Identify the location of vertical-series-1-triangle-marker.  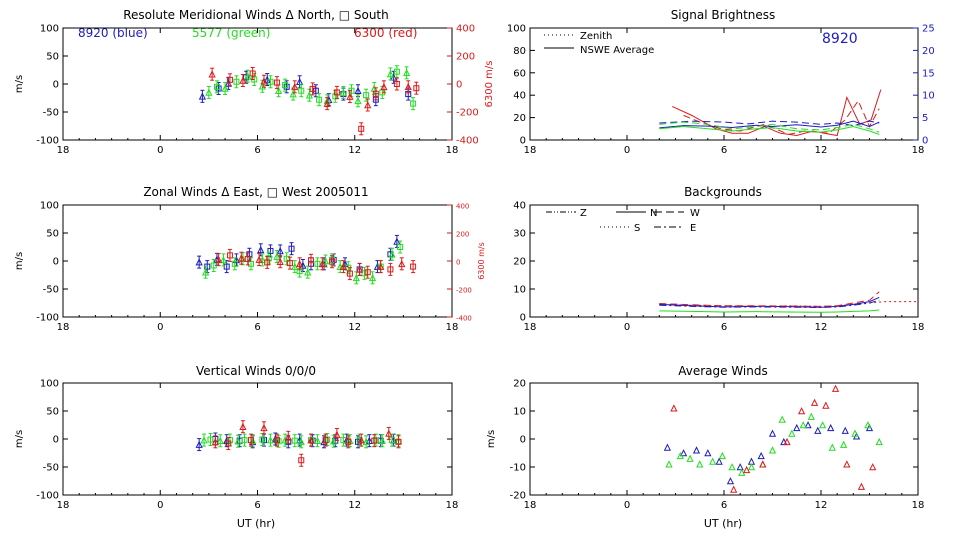
(317, 440).